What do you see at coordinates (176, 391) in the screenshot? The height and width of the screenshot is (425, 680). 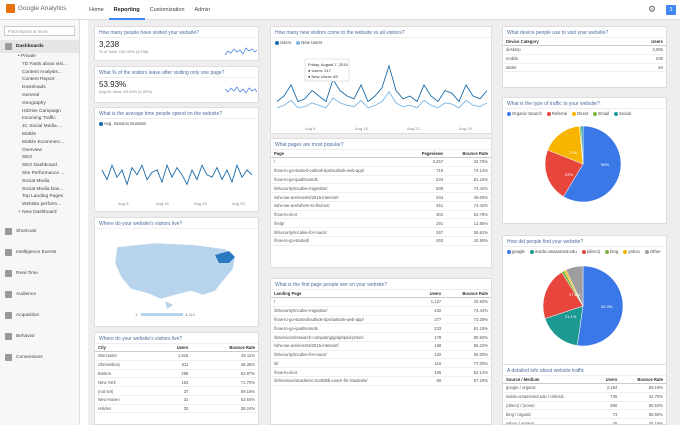 I see `table-row: (not set) 37 59.18%` at bounding box center [176, 391].